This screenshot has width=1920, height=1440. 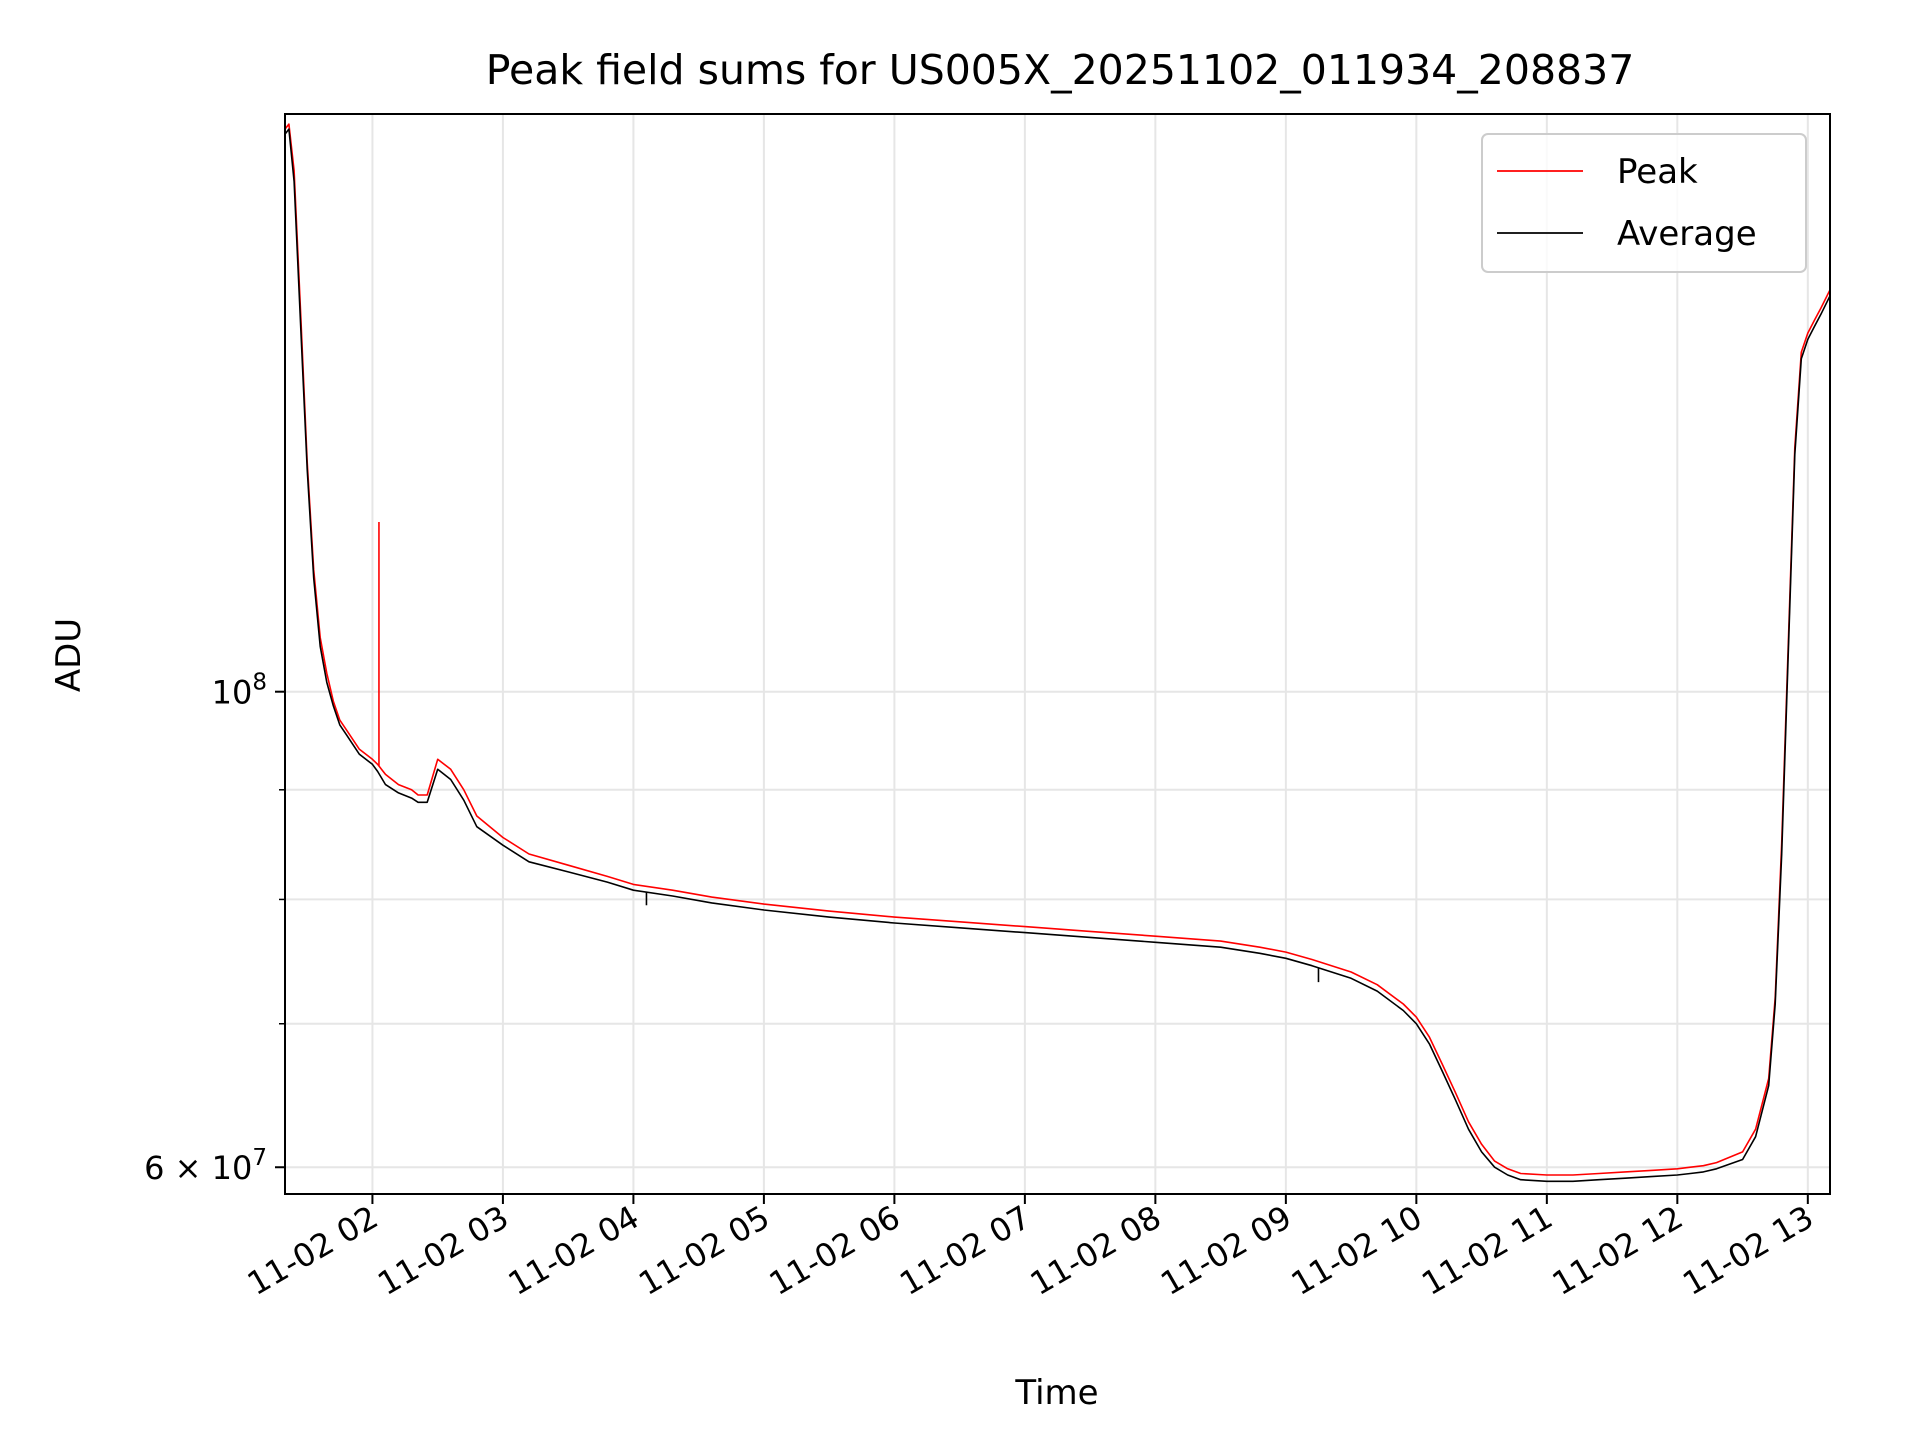 I want to click on legend: Peak Average, so click(x=1644, y=203).